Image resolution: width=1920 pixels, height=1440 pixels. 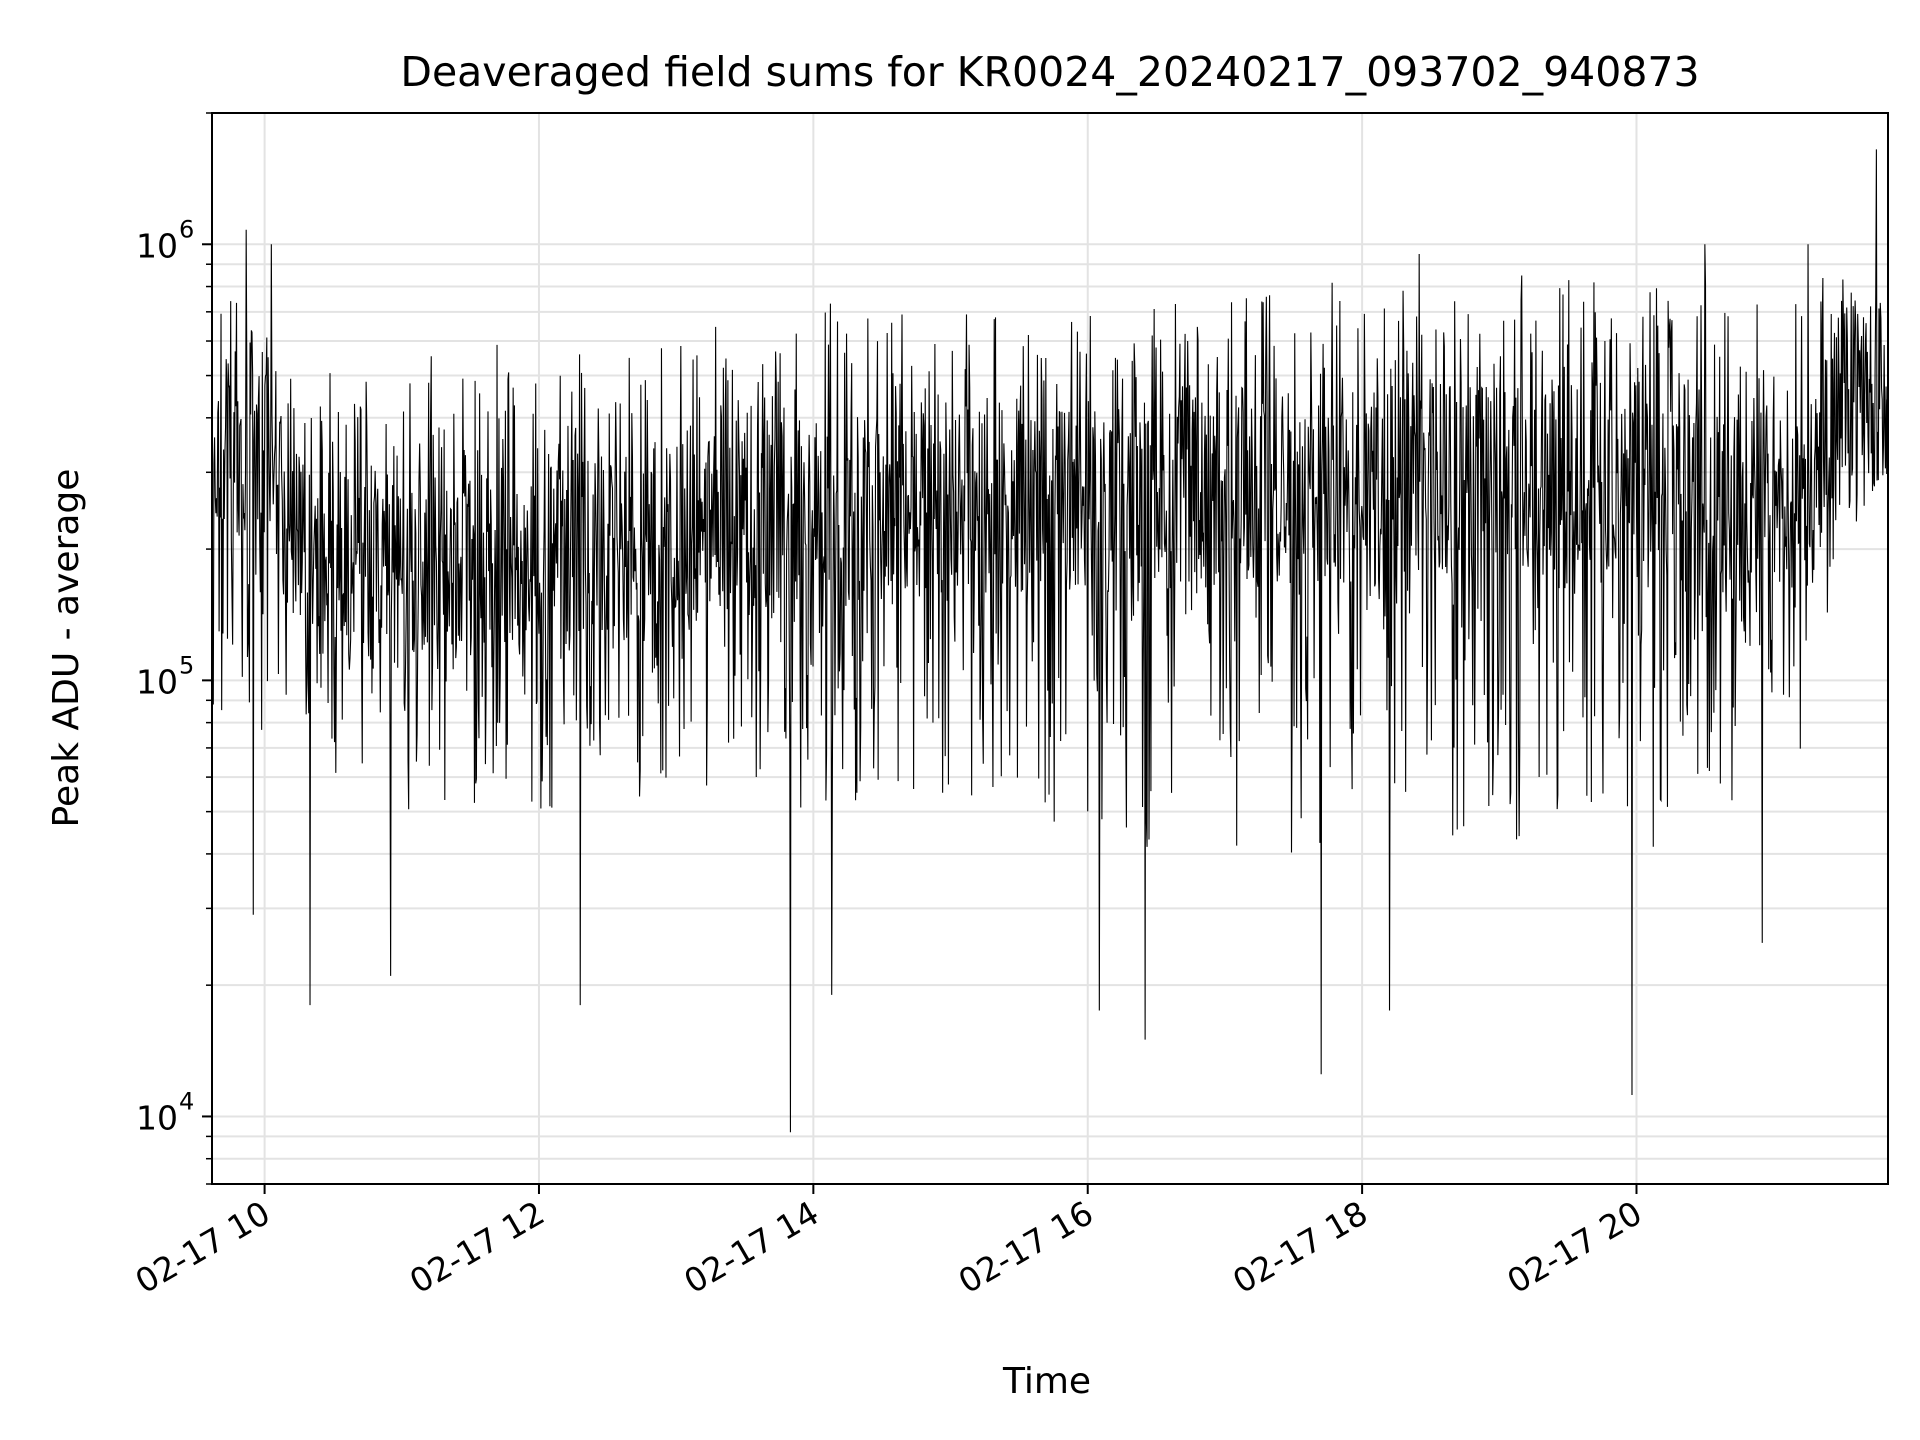 What do you see at coordinates (186, 229) in the screenshot?
I see `y-tick-exponent: 6` at bounding box center [186, 229].